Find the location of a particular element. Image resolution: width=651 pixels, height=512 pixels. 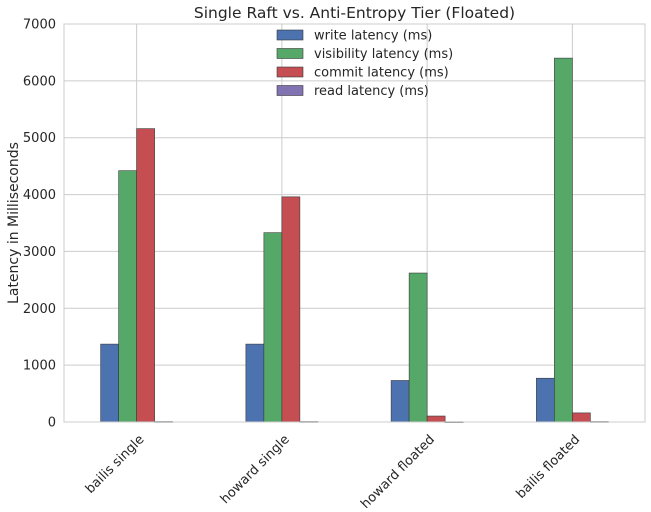

y-tick-label: 6000 is located at coordinates (39, 81).